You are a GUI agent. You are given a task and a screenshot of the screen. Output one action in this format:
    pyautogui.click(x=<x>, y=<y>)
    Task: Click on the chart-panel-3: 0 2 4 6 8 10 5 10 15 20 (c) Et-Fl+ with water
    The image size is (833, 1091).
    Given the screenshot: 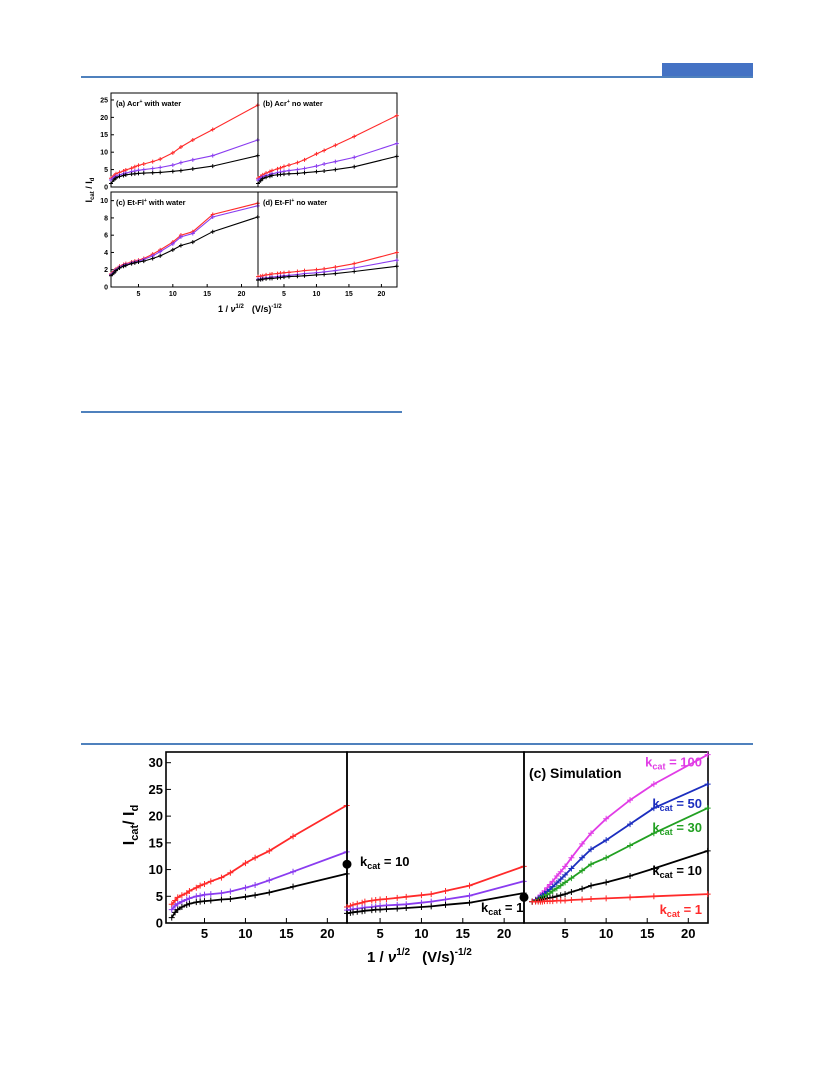 What is the action you would take?
    pyautogui.click(x=180, y=244)
    